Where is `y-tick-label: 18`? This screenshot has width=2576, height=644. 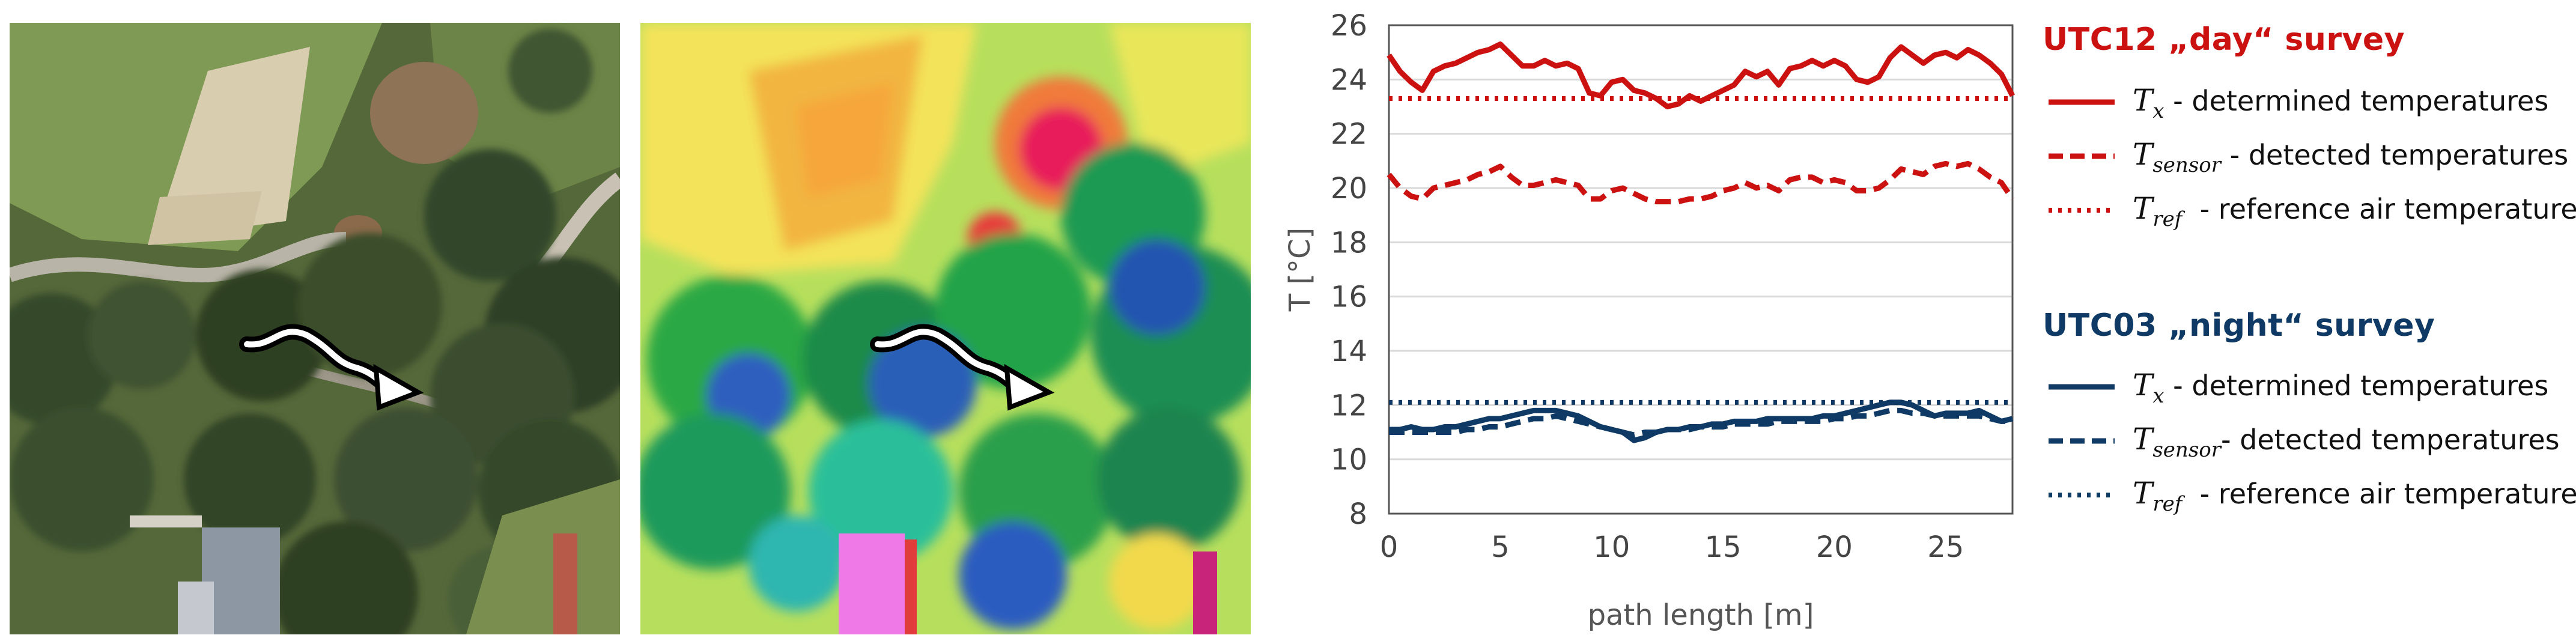 y-tick-label: 18 is located at coordinates (1349, 243).